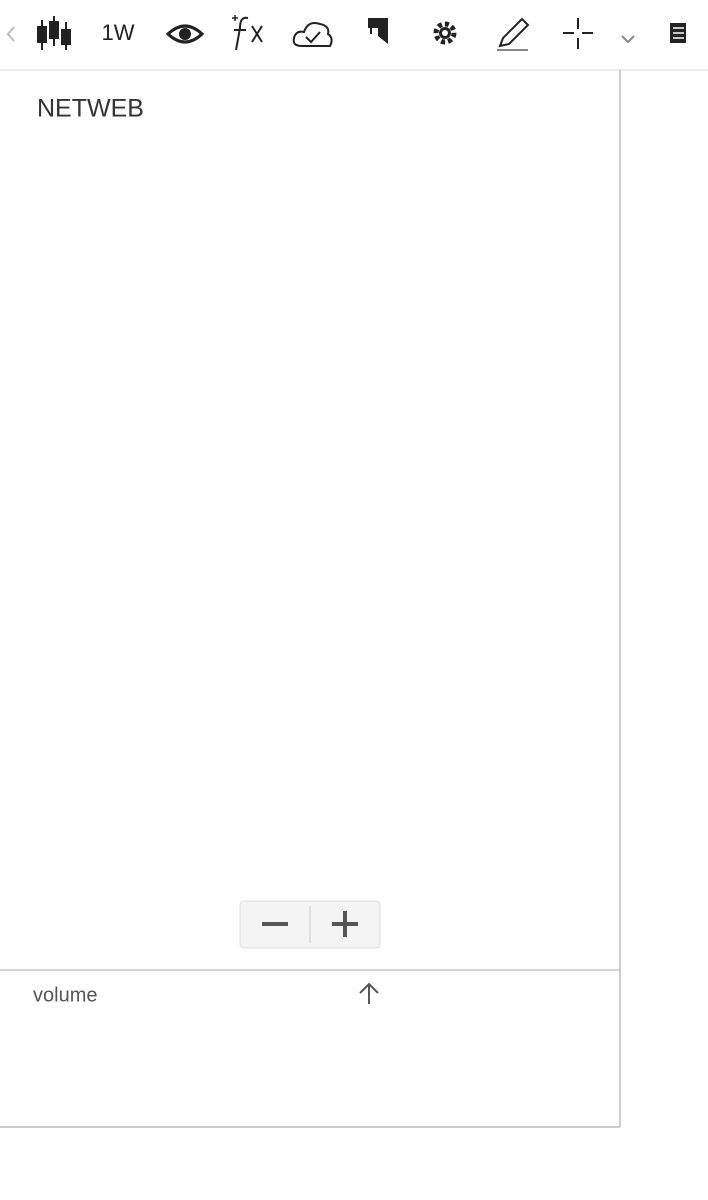 This screenshot has height=1200, width=708. What do you see at coordinates (678, 33) in the screenshot?
I see `list-button` at bounding box center [678, 33].